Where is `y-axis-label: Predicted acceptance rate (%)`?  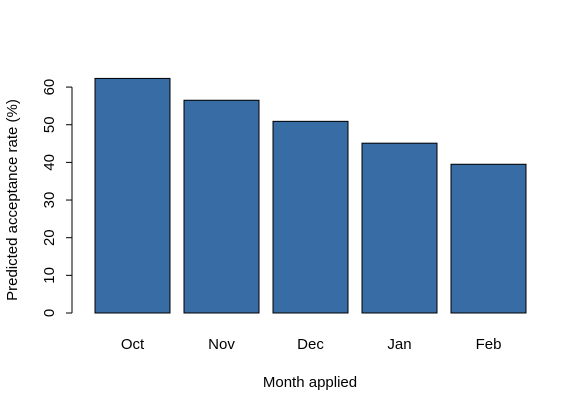
y-axis-label: Predicted acceptance rate (%) is located at coordinates (12, 200).